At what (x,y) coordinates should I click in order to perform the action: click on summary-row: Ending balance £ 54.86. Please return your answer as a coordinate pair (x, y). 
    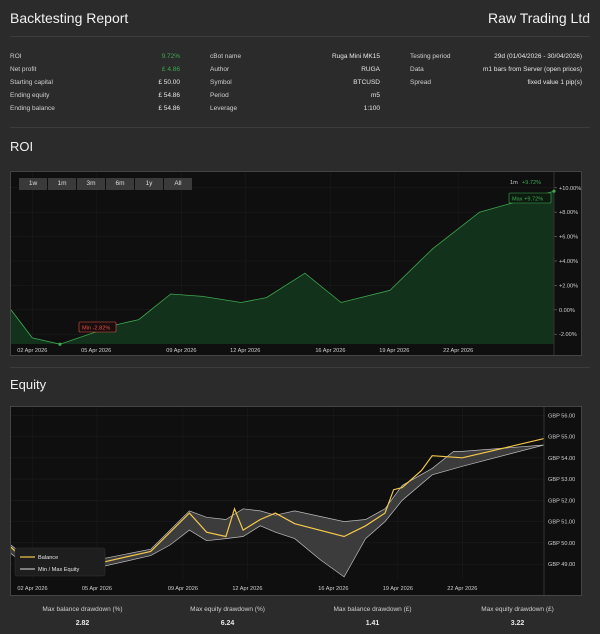
    Looking at the image, I should click on (95, 108).